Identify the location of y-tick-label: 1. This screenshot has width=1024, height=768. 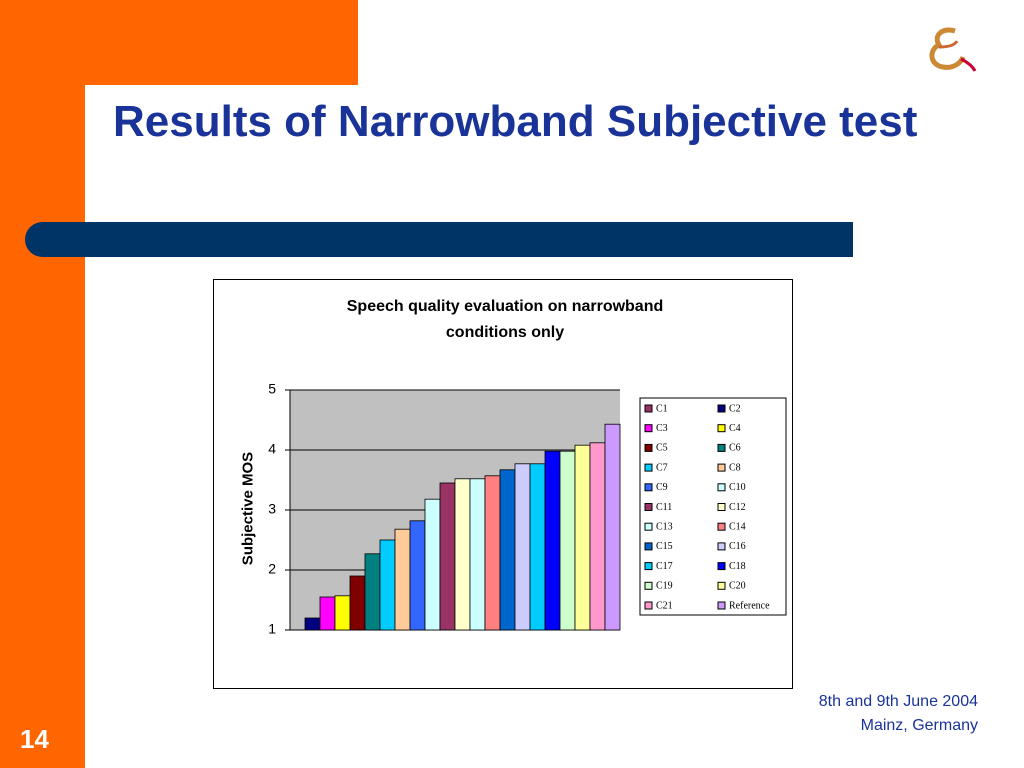
(272, 629).